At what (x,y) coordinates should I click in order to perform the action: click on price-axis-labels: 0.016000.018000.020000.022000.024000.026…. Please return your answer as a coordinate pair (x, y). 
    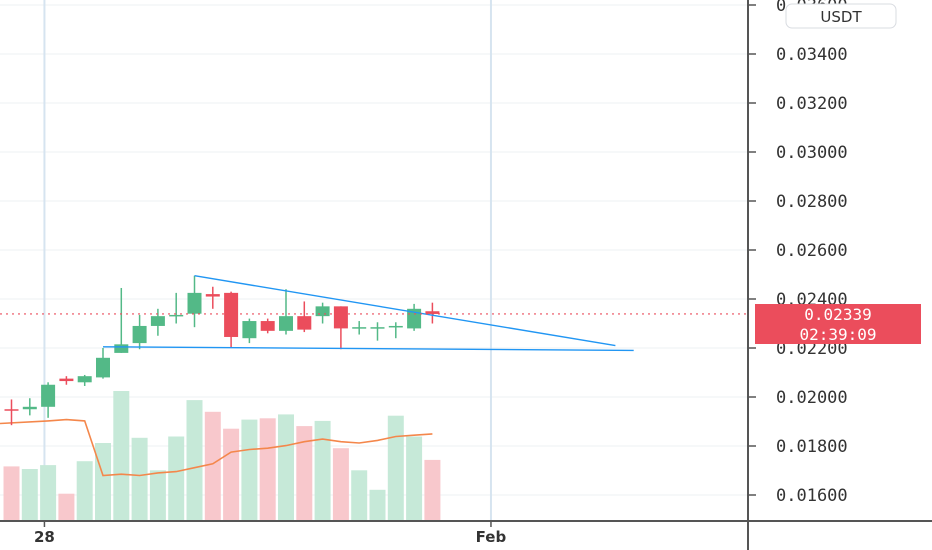
    Looking at the image, I should click on (798, 253).